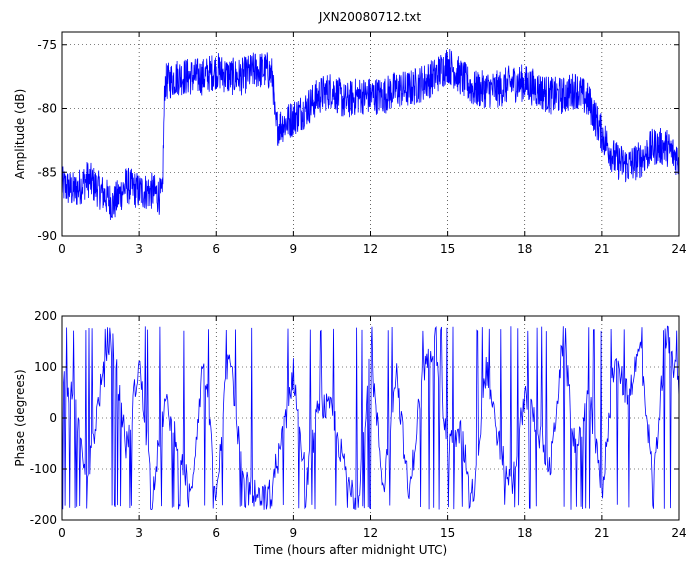  Describe the element at coordinates (47, 236) in the screenshot. I see `y-tick-label: -90` at that location.